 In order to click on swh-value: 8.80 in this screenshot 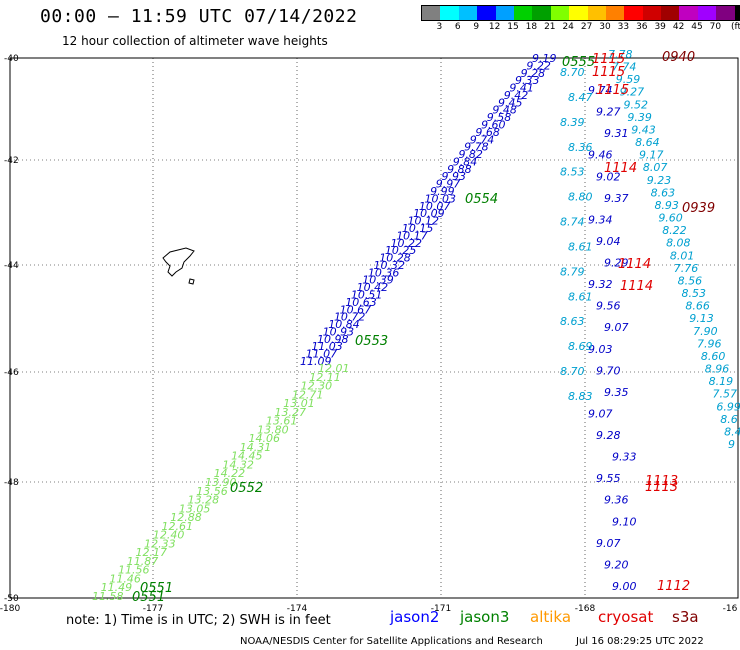, I will do `click(580, 197)`.